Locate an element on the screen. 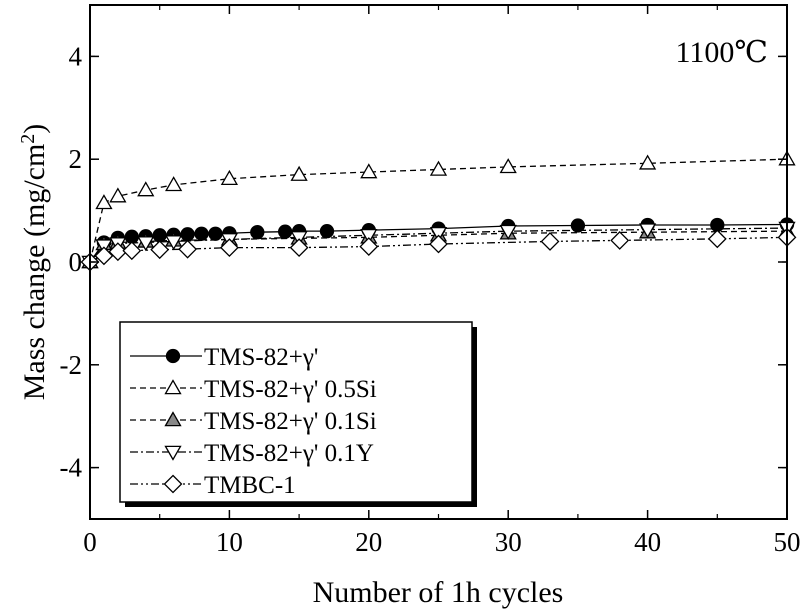 Image resolution: width=807 pixels, height=612 pixels. y-axis-label: Mass change (mg/cm2) is located at coordinates (34, 262).